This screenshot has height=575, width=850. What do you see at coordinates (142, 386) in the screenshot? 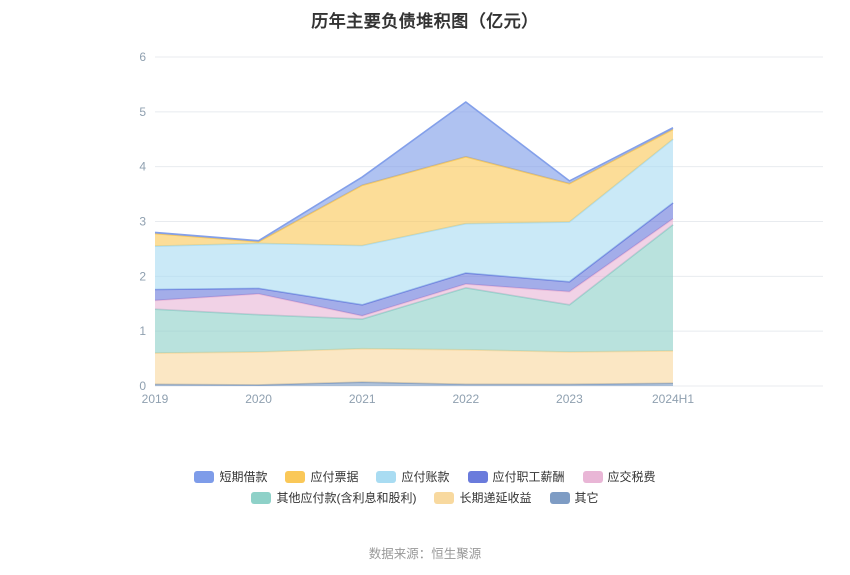
I see `y-axis-label: 0` at bounding box center [142, 386].